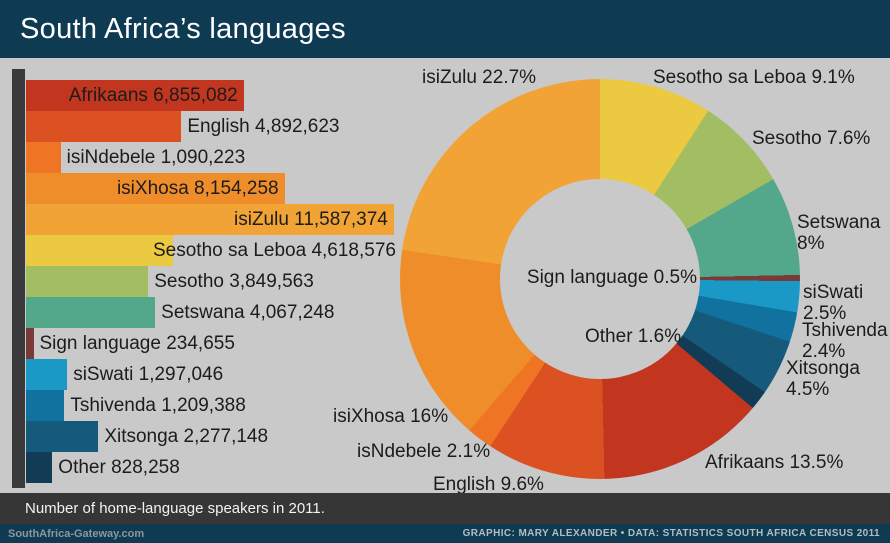 The height and width of the screenshot is (543, 890). I want to click on bar-label-siswati: siSwati 1,297,046, so click(148, 374).